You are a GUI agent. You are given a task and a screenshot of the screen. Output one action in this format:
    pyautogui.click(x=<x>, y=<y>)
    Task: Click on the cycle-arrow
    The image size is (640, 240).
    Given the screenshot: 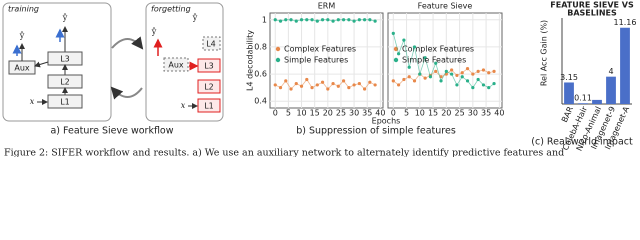 What is the action you would take?
    pyautogui.click(x=127, y=43)
    